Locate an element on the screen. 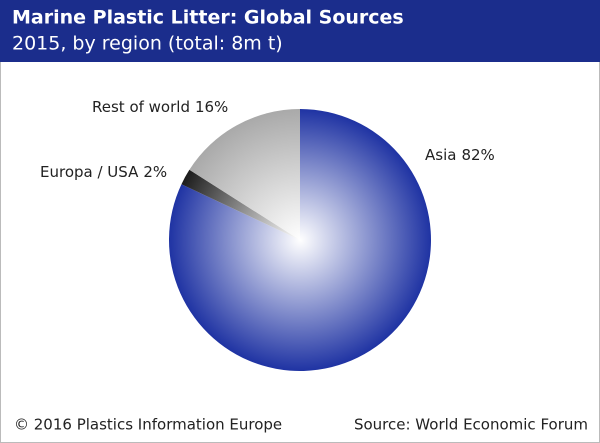 The width and height of the screenshot is (600, 443). header-band is located at coordinates (300, 31).